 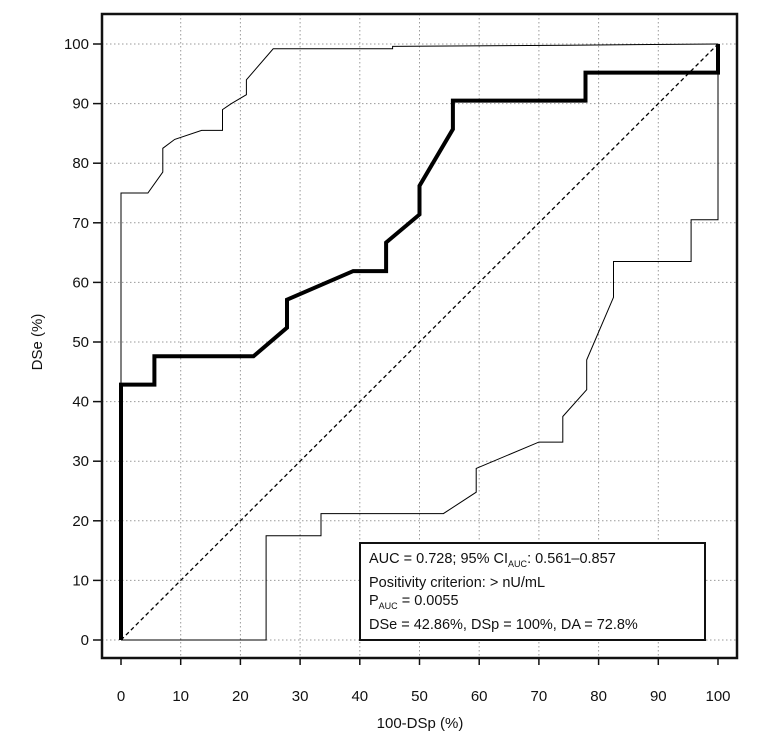 What do you see at coordinates (80, 104) in the screenshot?
I see `y-tick-label: 90` at bounding box center [80, 104].